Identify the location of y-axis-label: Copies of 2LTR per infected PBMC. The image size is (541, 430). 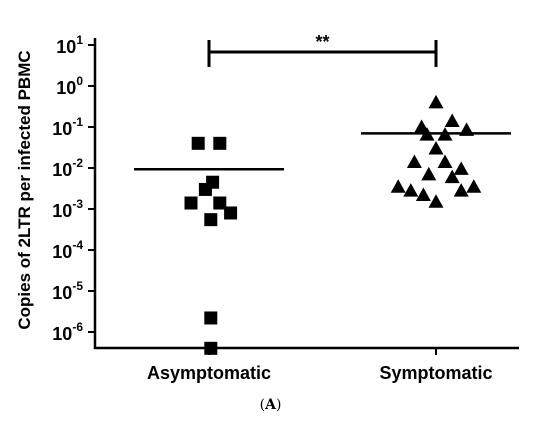
(24, 189).